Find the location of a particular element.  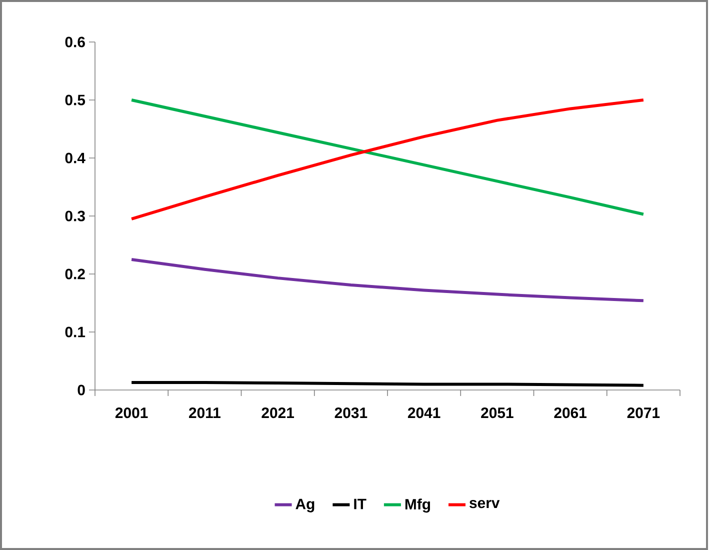

x-tick-label: 2011 is located at coordinates (204, 413).